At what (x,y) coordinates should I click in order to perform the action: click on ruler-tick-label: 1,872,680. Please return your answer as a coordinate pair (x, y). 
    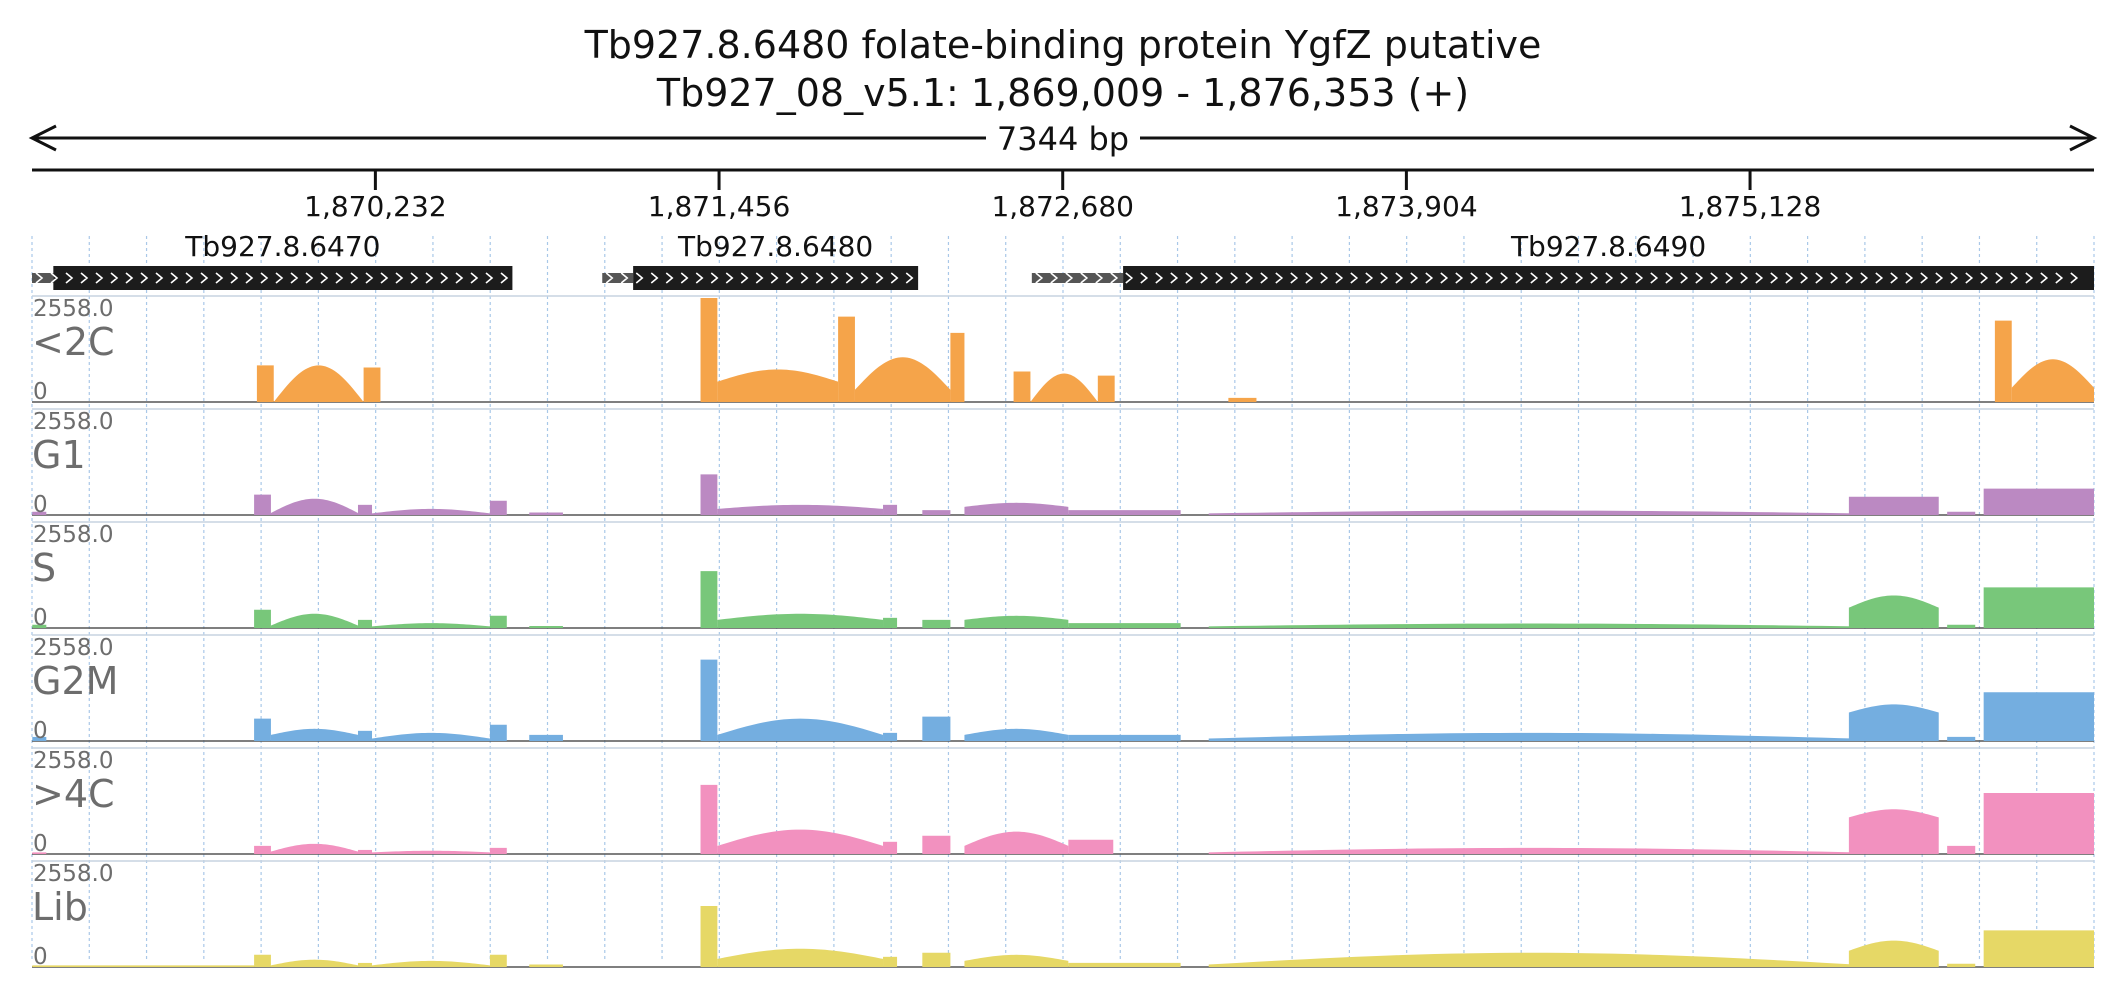
    Looking at the image, I should click on (1062, 206).